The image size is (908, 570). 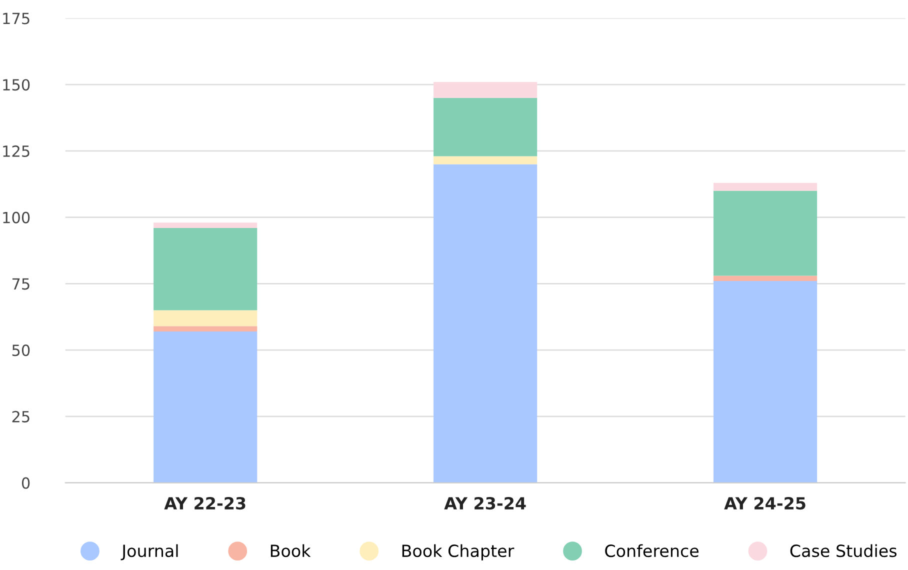 I want to click on legend-label: Case Studies, so click(x=843, y=551).